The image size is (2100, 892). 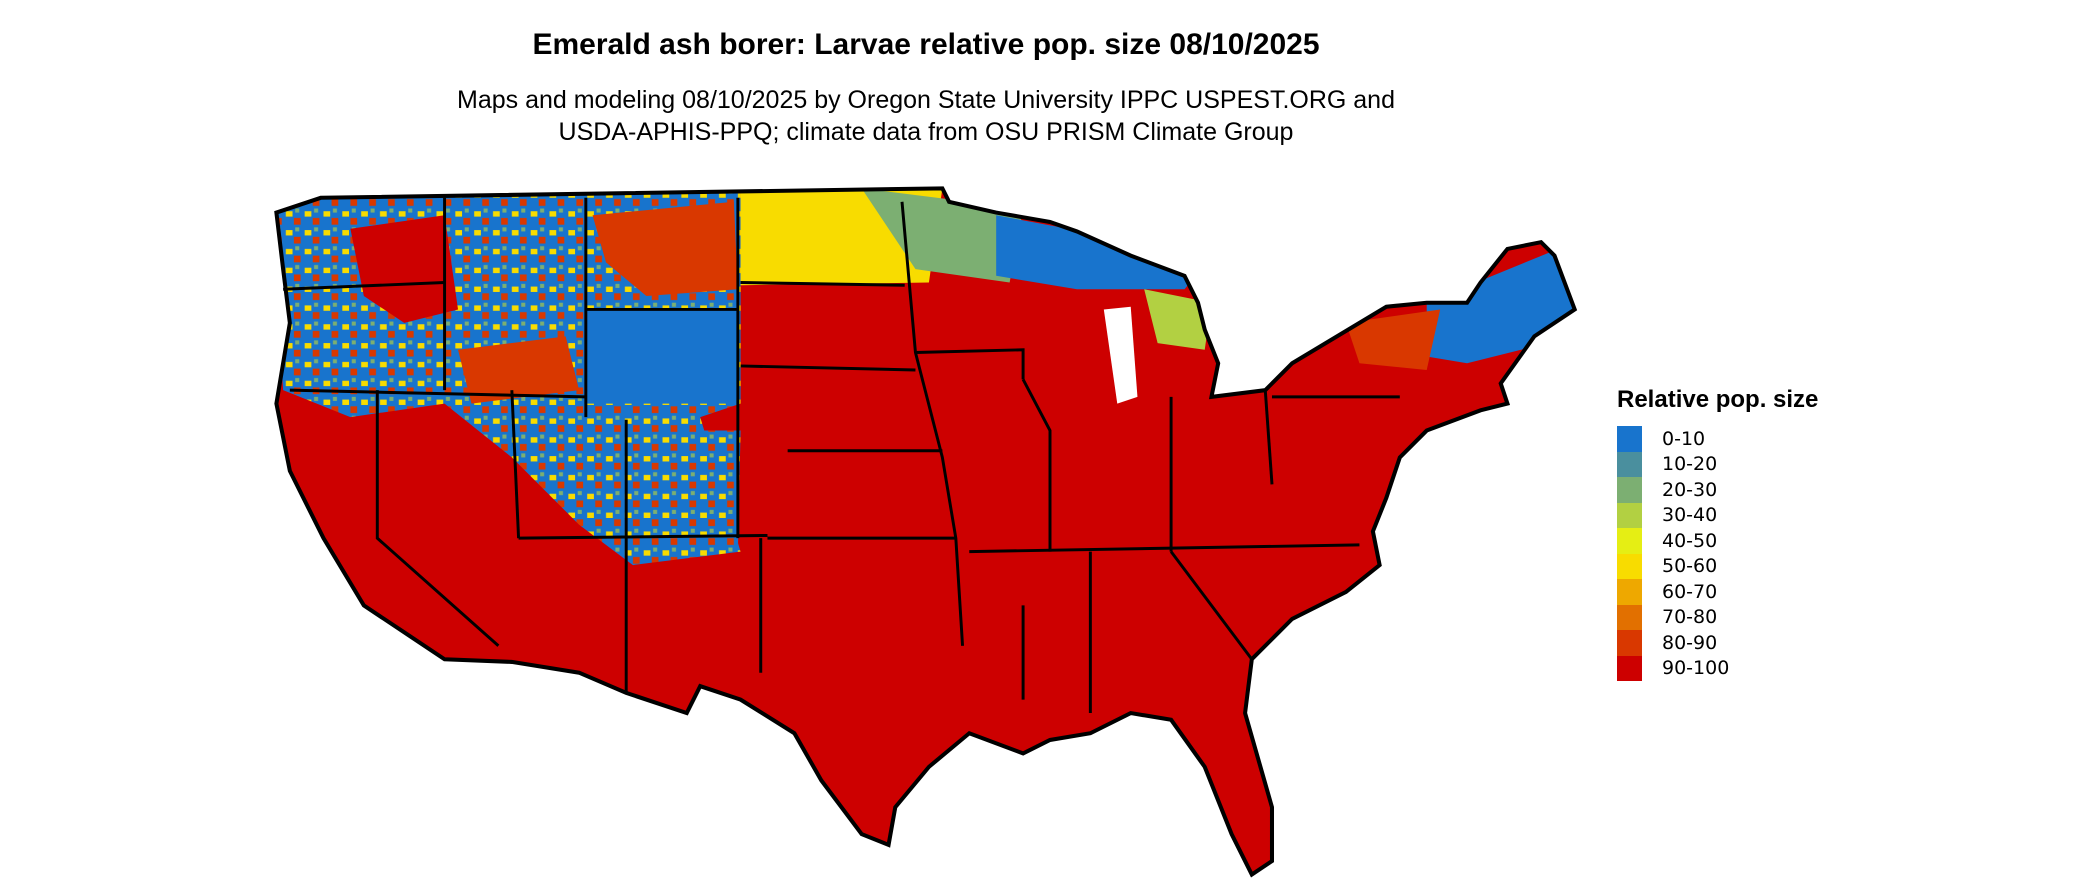 I want to click on legend-label: 60-70, so click(x=1690, y=591).